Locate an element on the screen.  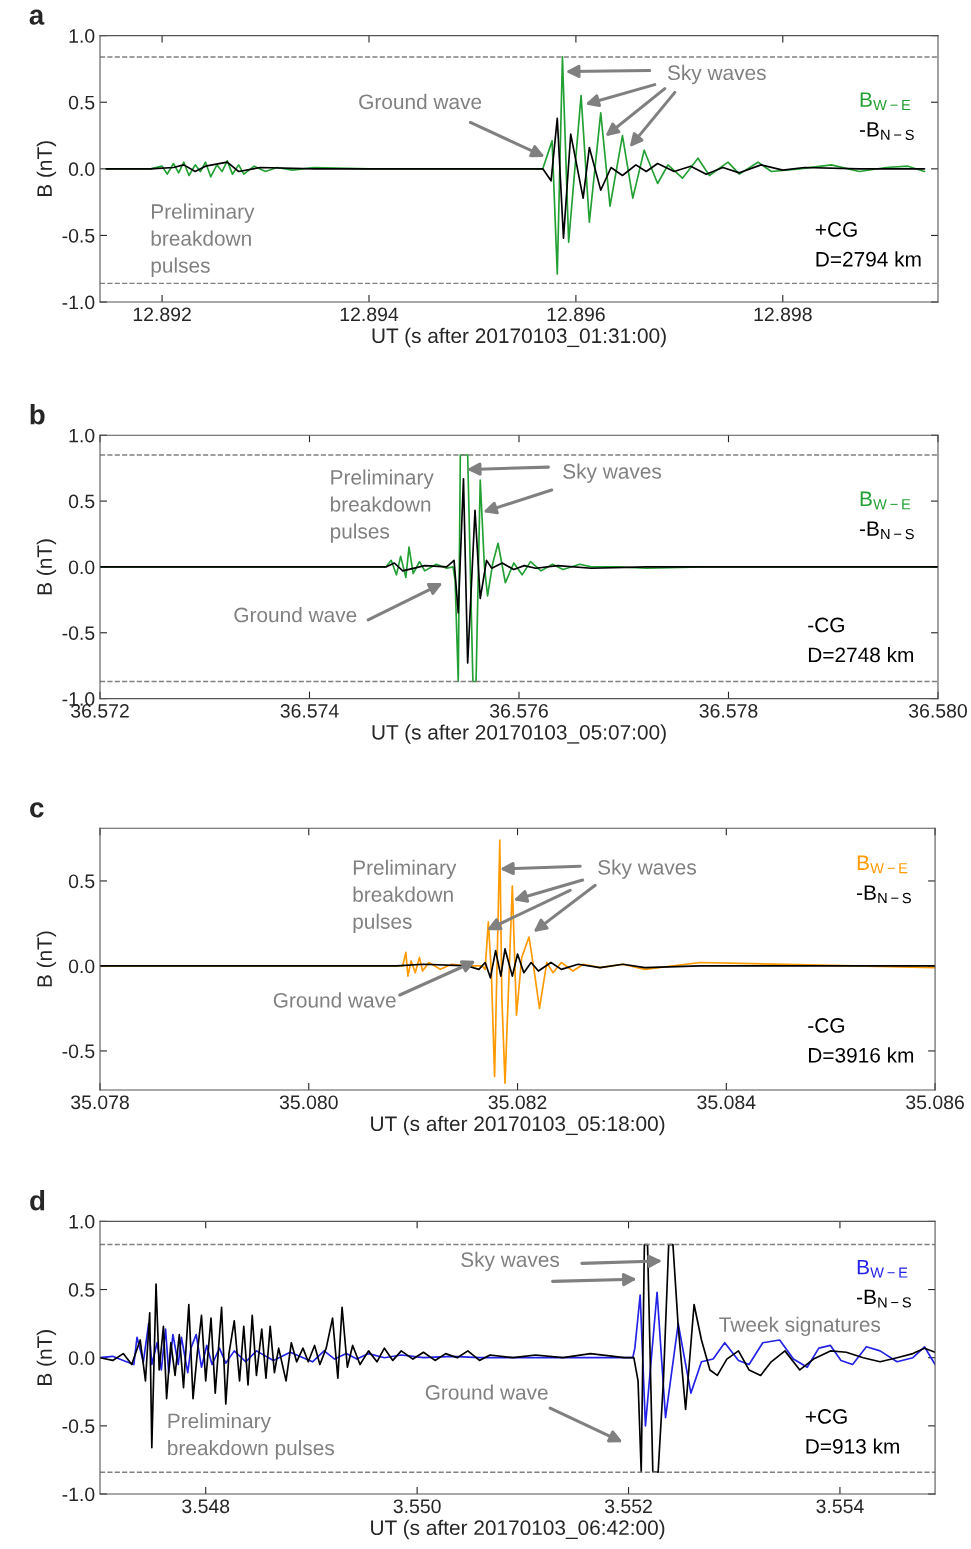
x-tick-label: 3.552 is located at coordinates (628, 1506).